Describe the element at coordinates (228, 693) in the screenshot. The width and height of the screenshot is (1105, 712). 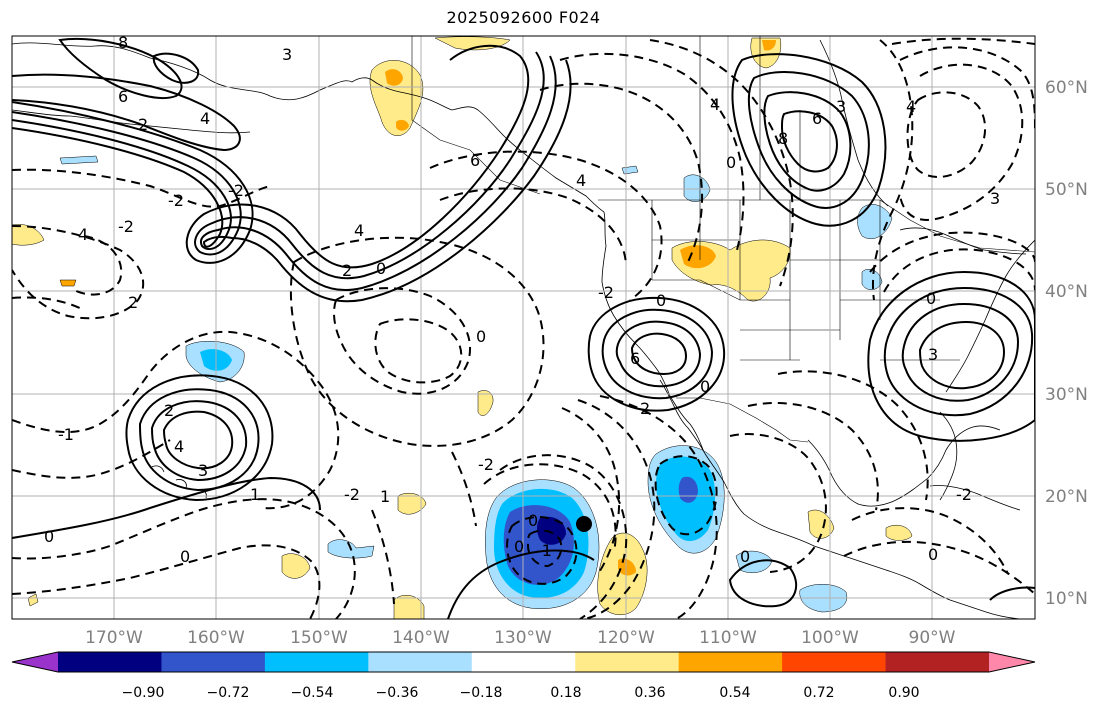
I see `colorbar-tick-label: −0.72` at that location.